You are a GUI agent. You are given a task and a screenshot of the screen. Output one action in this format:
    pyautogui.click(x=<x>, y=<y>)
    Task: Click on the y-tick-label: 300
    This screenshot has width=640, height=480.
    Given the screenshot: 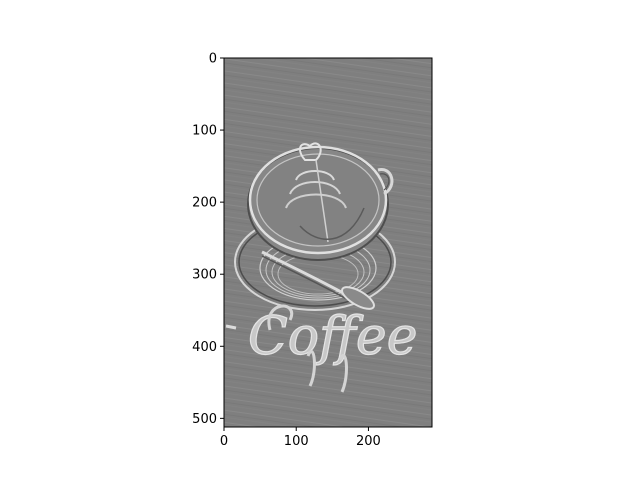 What is the action you would take?
    pyautogui.click(x=204, y=275)
    